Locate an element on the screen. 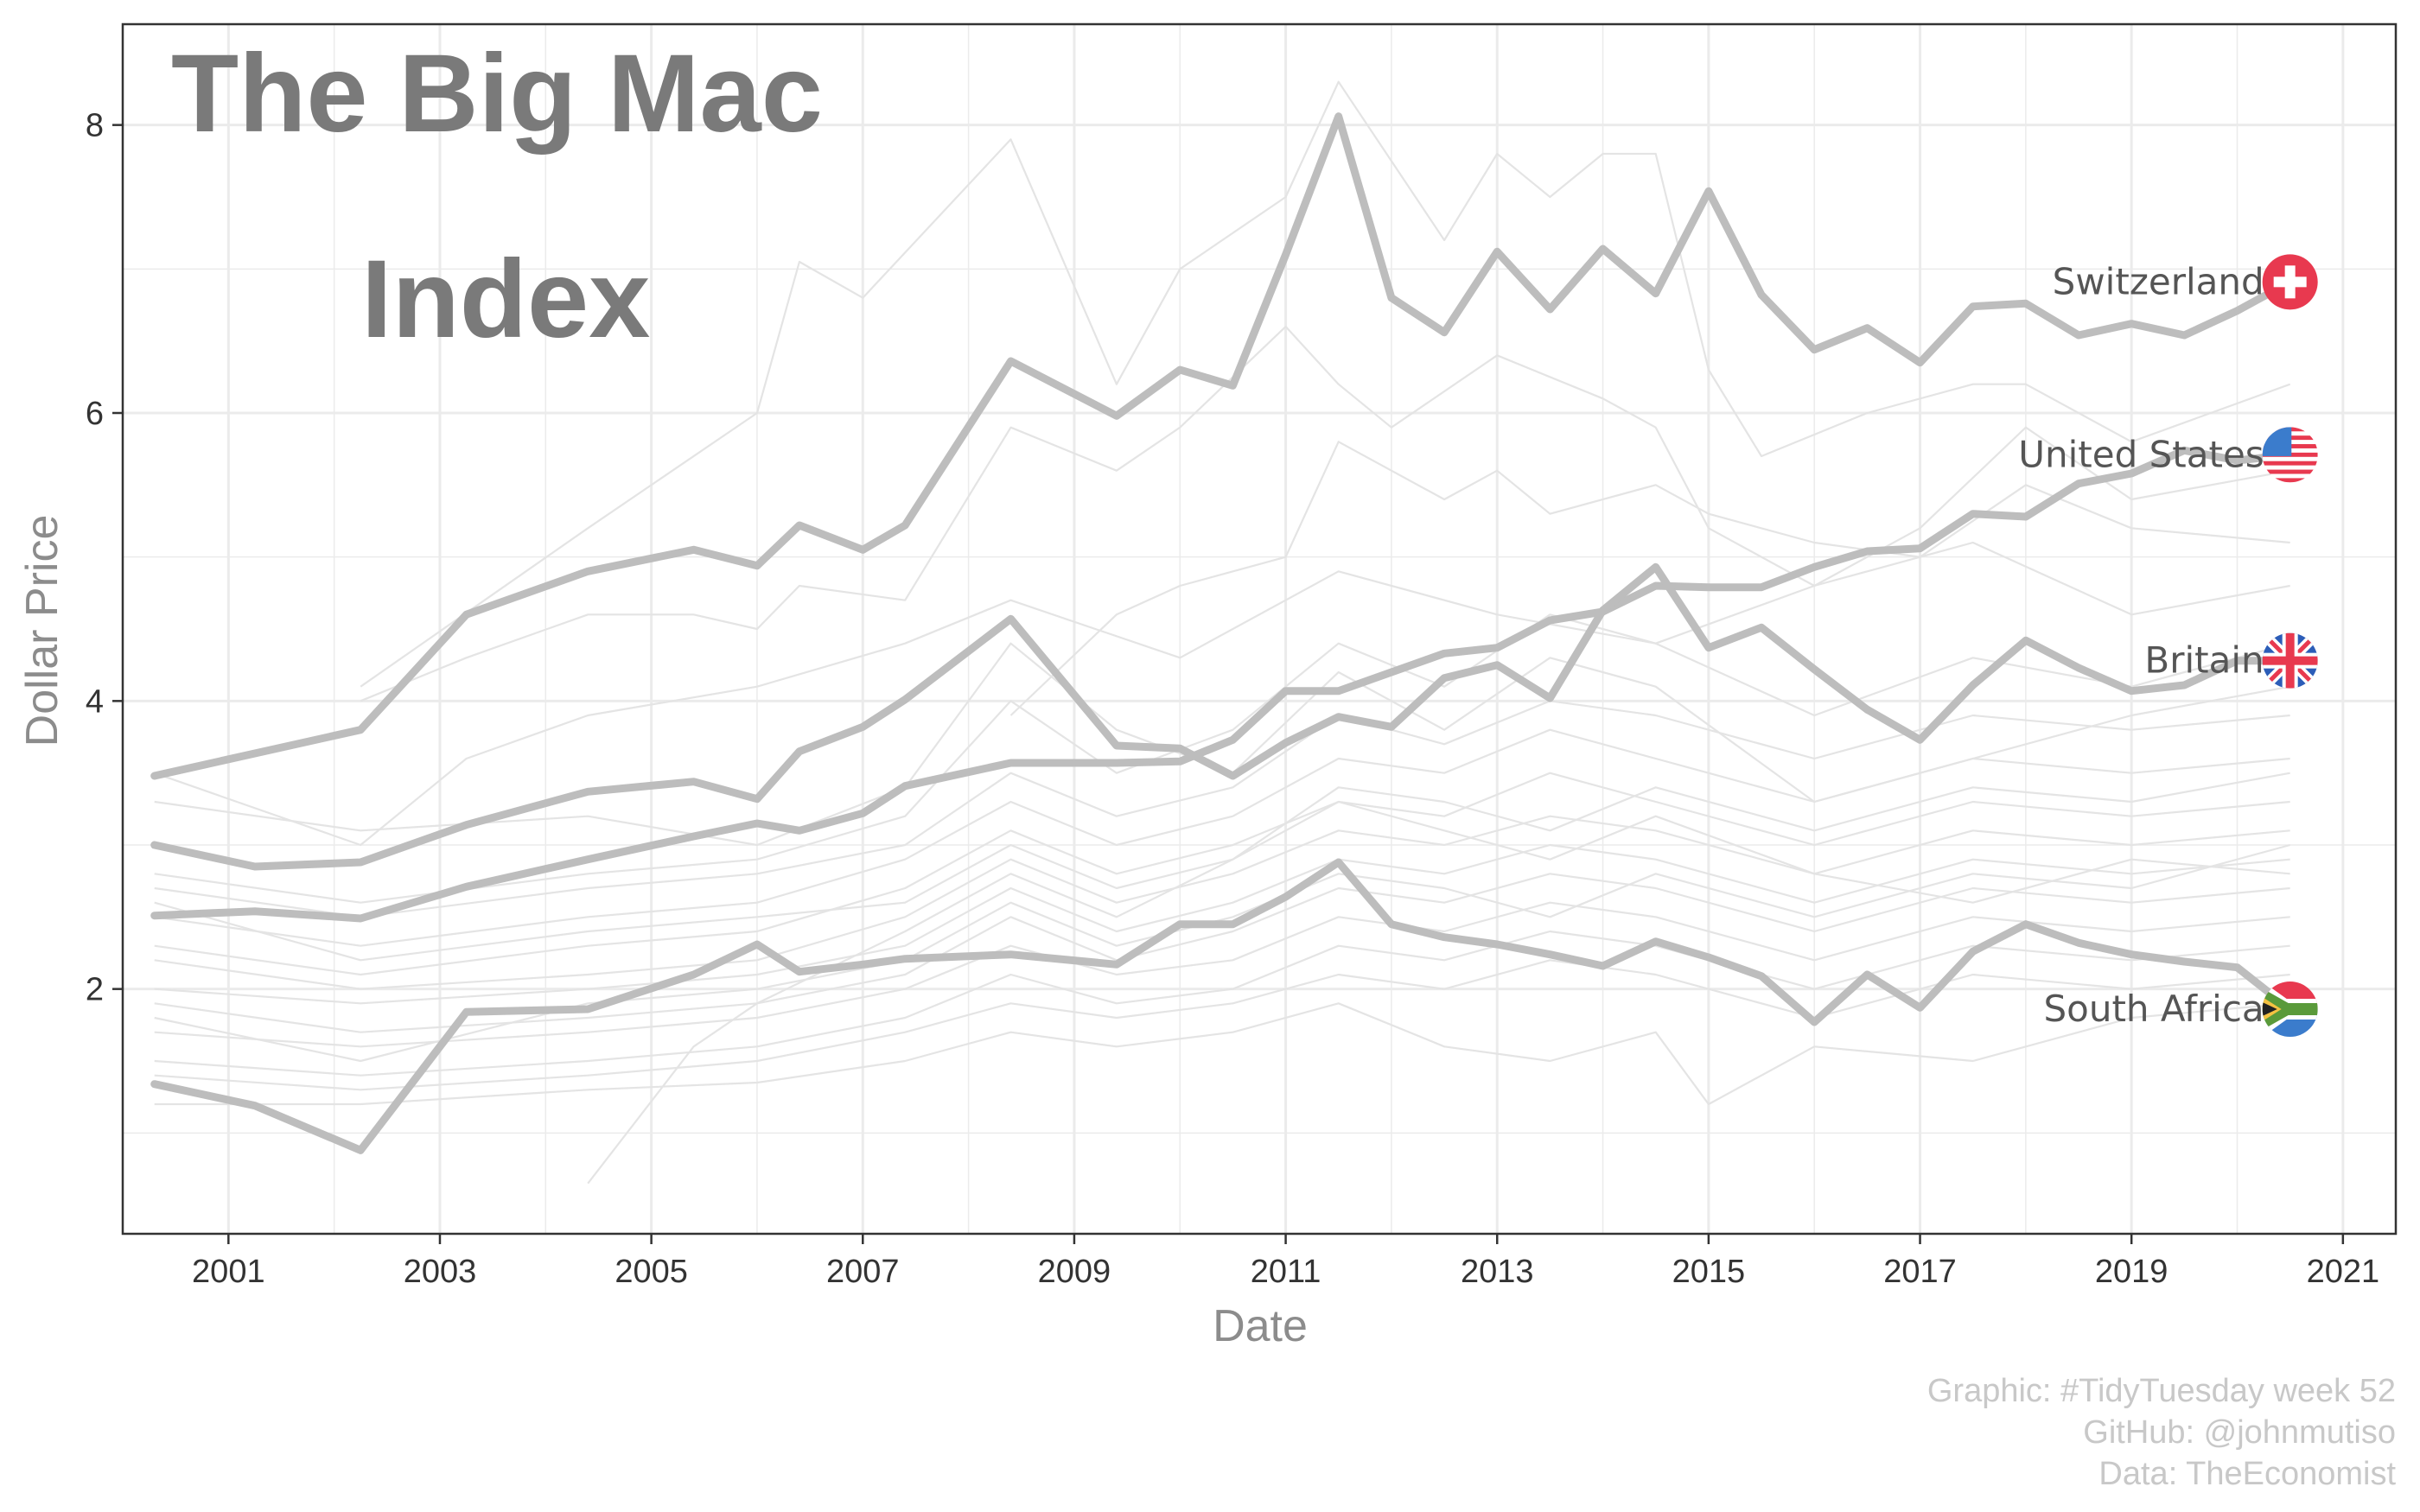 Image resolution: width=2420 pixels, height=1512 pixels. y-tick-label: 2 is located at coordinates (95, 990).